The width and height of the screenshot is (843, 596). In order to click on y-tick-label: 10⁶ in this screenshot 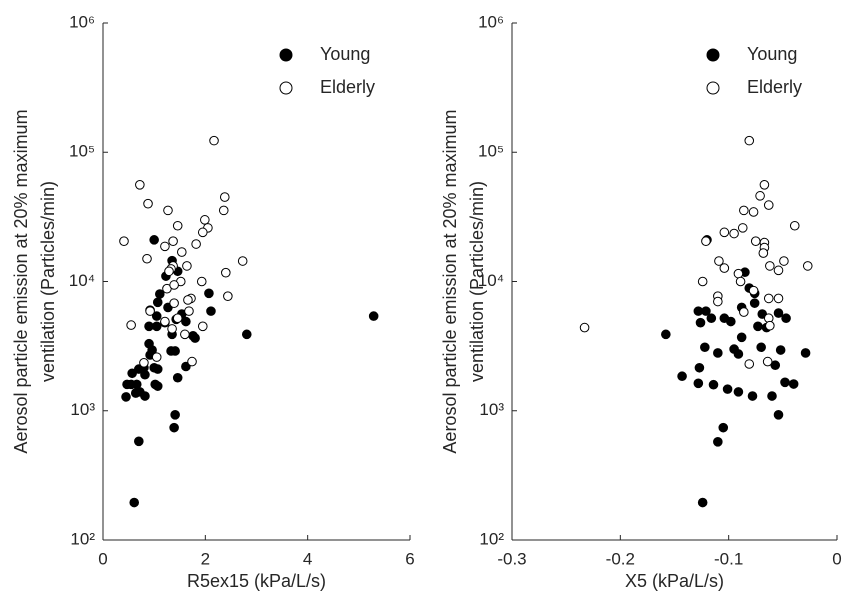, I will do `click(82, 21)`.